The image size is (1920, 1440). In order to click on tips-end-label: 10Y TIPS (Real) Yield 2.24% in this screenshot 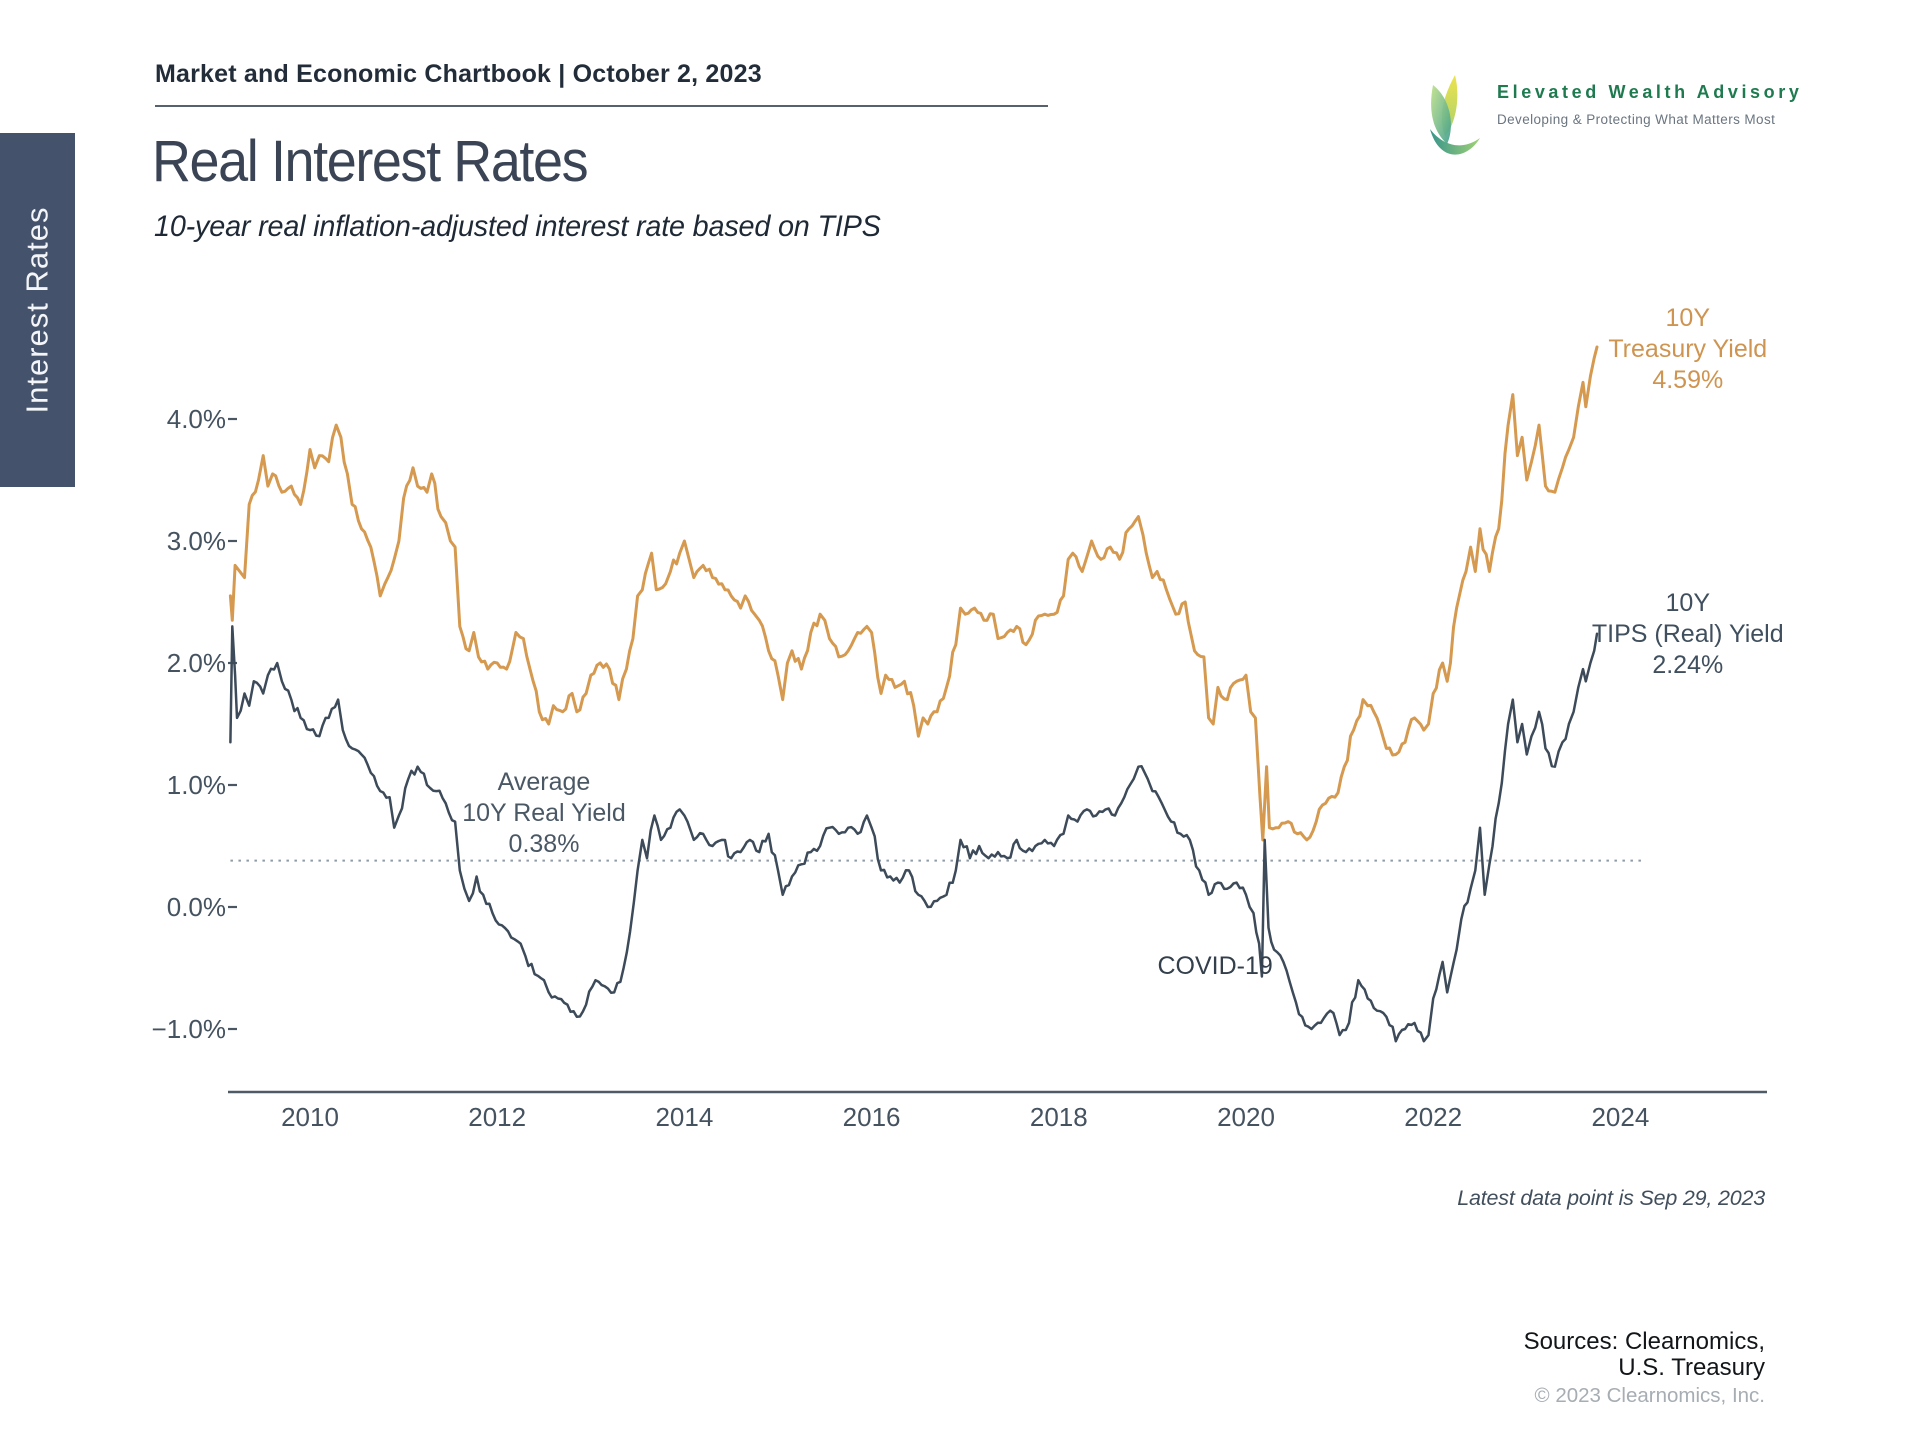, I will do `click(1688, 634)`.